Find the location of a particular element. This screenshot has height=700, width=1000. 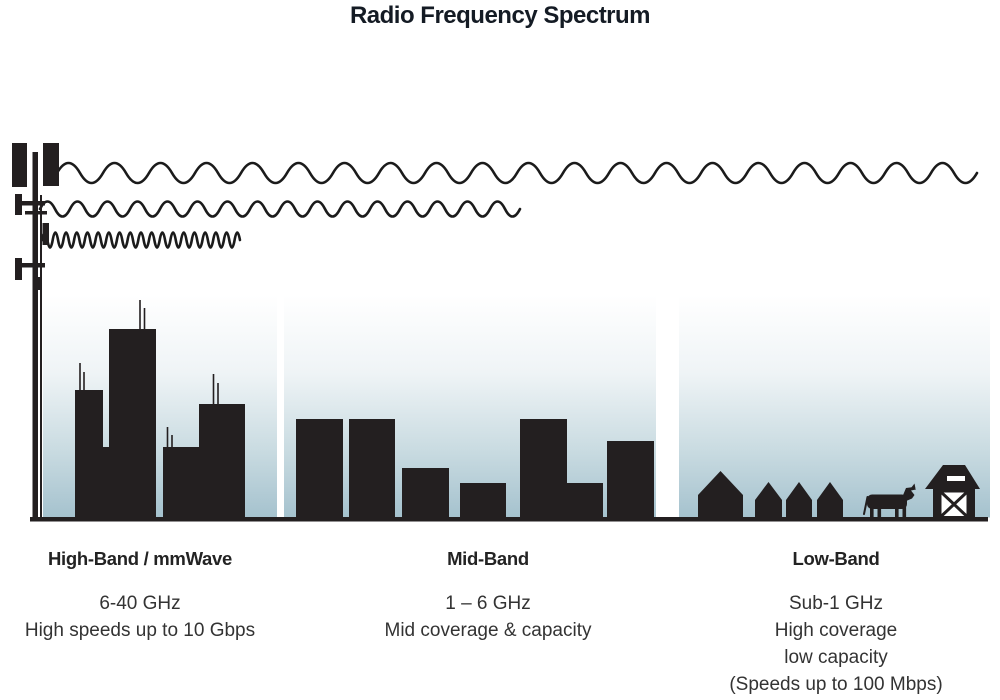

medium-wavelength-wave-icon is located at coordinates (280, 209).